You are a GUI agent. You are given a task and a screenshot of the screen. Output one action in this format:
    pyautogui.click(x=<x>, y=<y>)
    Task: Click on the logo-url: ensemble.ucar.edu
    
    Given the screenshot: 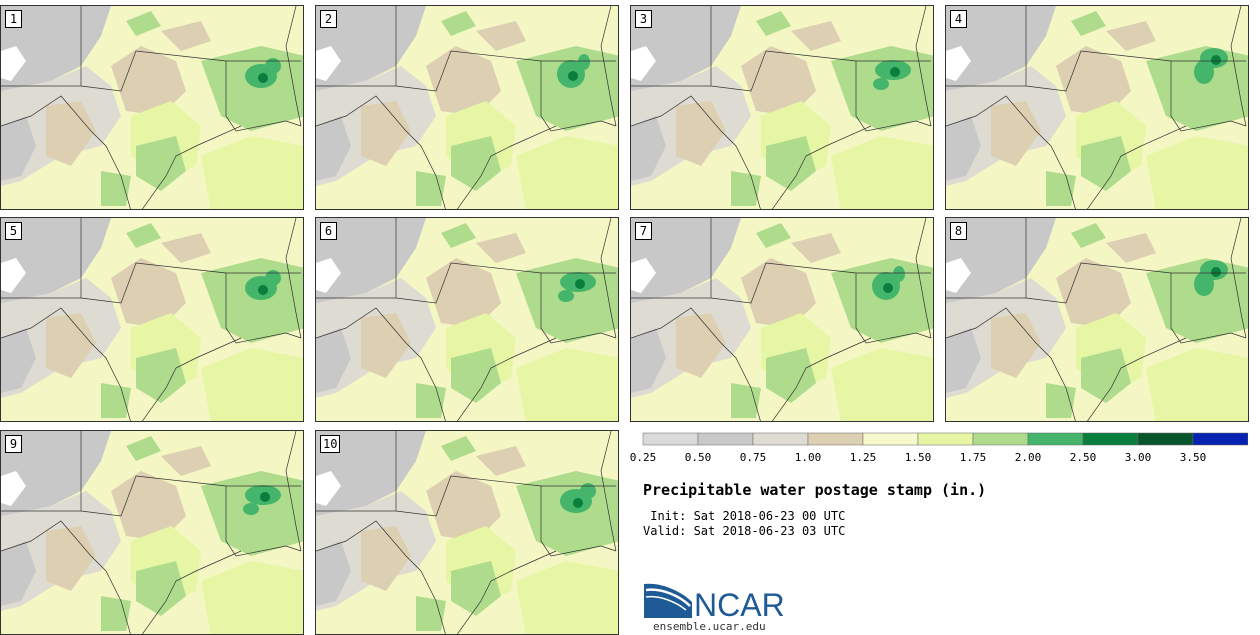 What is the action you would take?
    pyautogui.click(x=709, y=626)
    